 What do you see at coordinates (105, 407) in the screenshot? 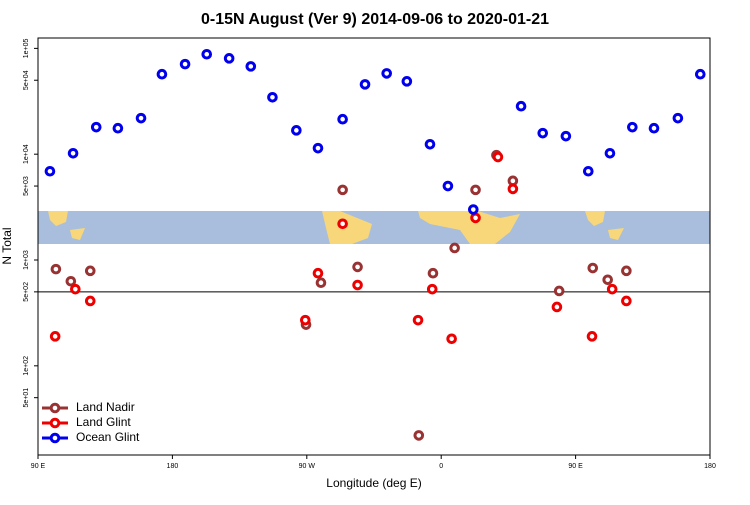
I see `legend-label: Land Nadir` at bounding box center [105, 407].